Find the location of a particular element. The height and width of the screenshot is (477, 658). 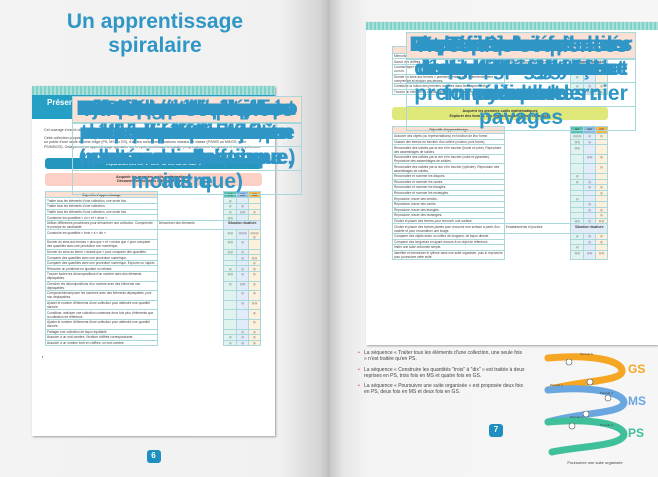

ritual-situation-cell: Situation ritualisée is located at coordinates (589, 228).